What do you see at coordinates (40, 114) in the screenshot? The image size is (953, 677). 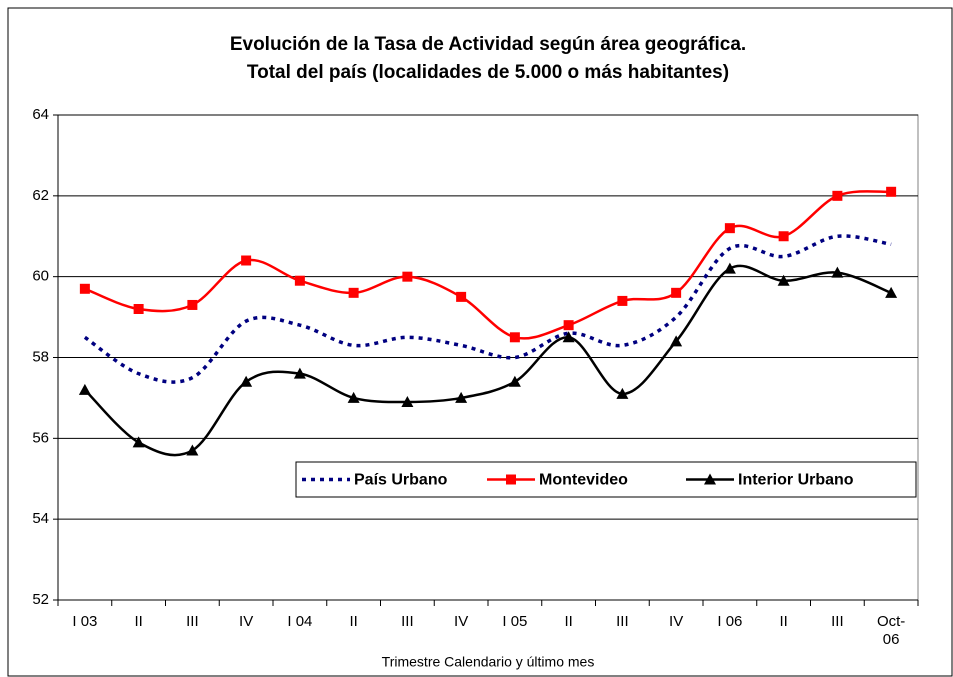 I see `y-tick-label: 64` at bounding box center [40, 114].